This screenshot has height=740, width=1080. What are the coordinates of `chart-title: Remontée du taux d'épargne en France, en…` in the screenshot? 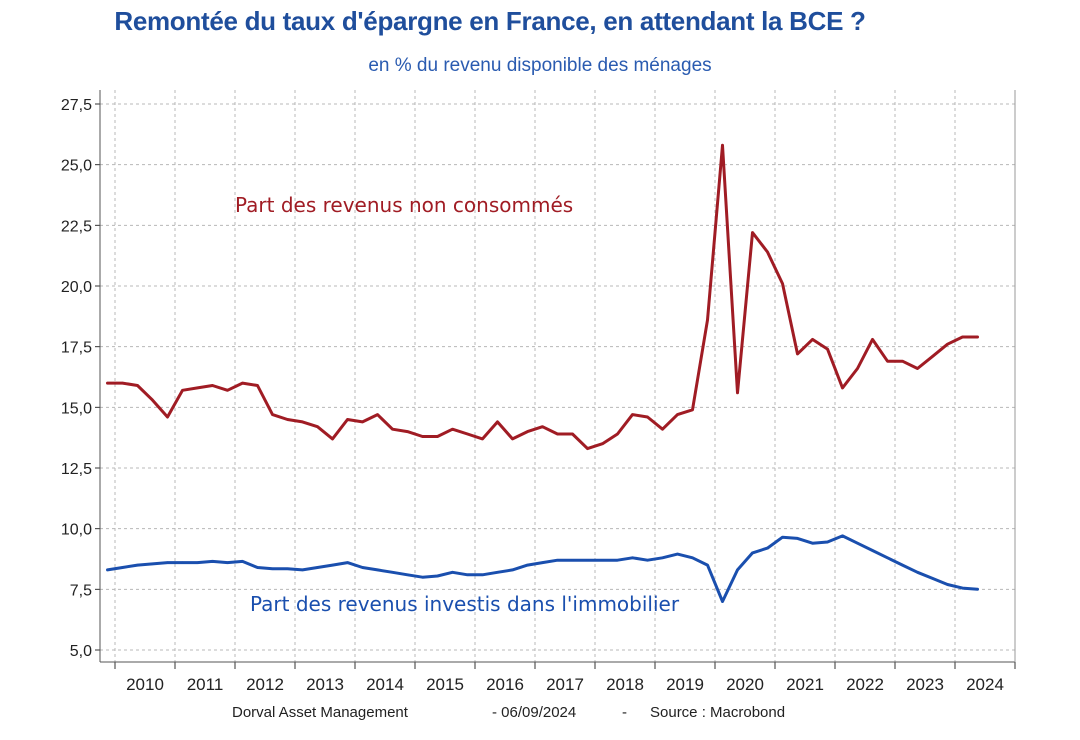 It's located at (490, 21).